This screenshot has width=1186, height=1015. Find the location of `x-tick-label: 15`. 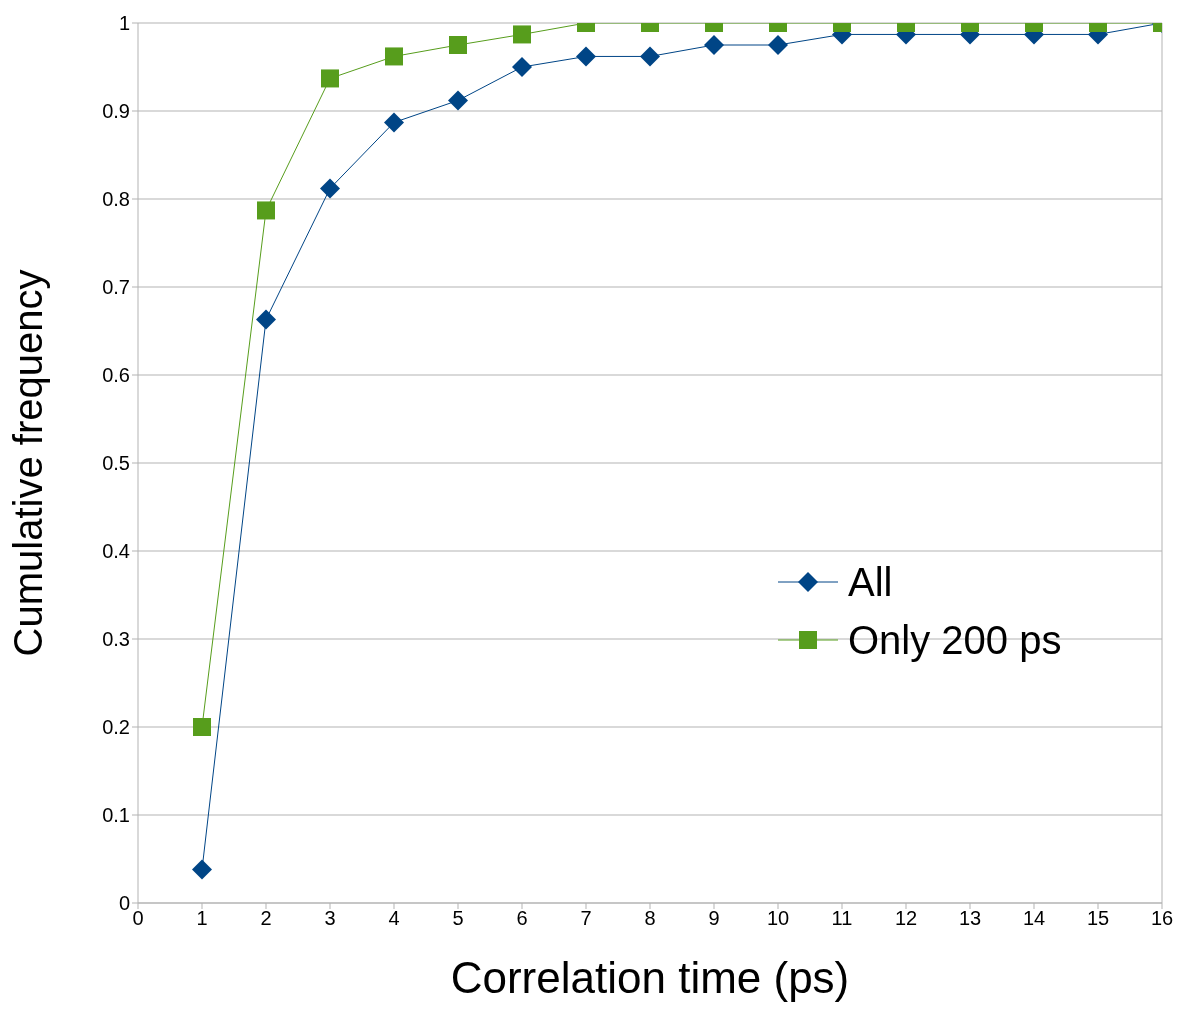

x-tick-label: 15 is located at coordinates (1098, 918).